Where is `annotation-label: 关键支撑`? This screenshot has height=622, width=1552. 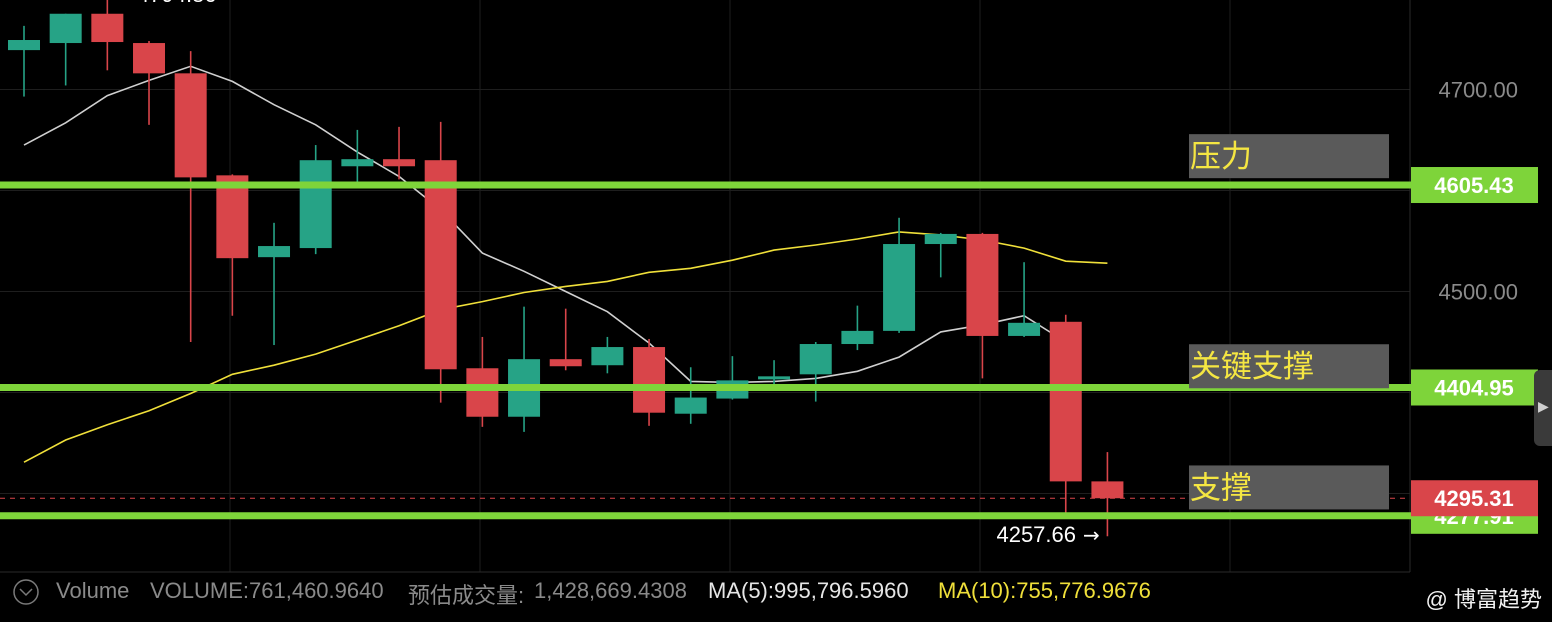
annotation-label: 关键支撑 is located at coordinates (1252, 367).